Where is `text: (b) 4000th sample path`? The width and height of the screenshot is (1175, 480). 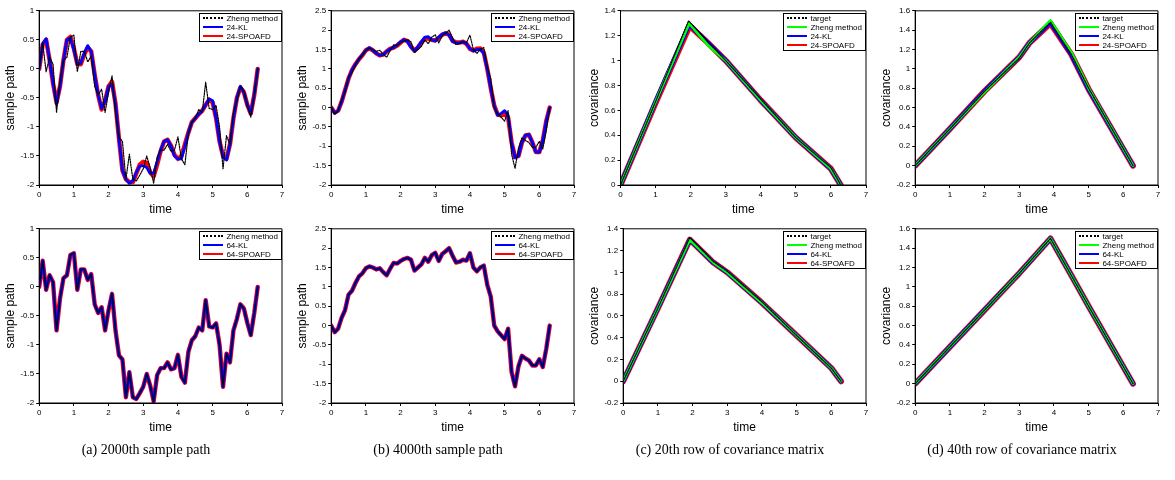
text: (b) 4000th sample path is located at coordinates (438, 450).